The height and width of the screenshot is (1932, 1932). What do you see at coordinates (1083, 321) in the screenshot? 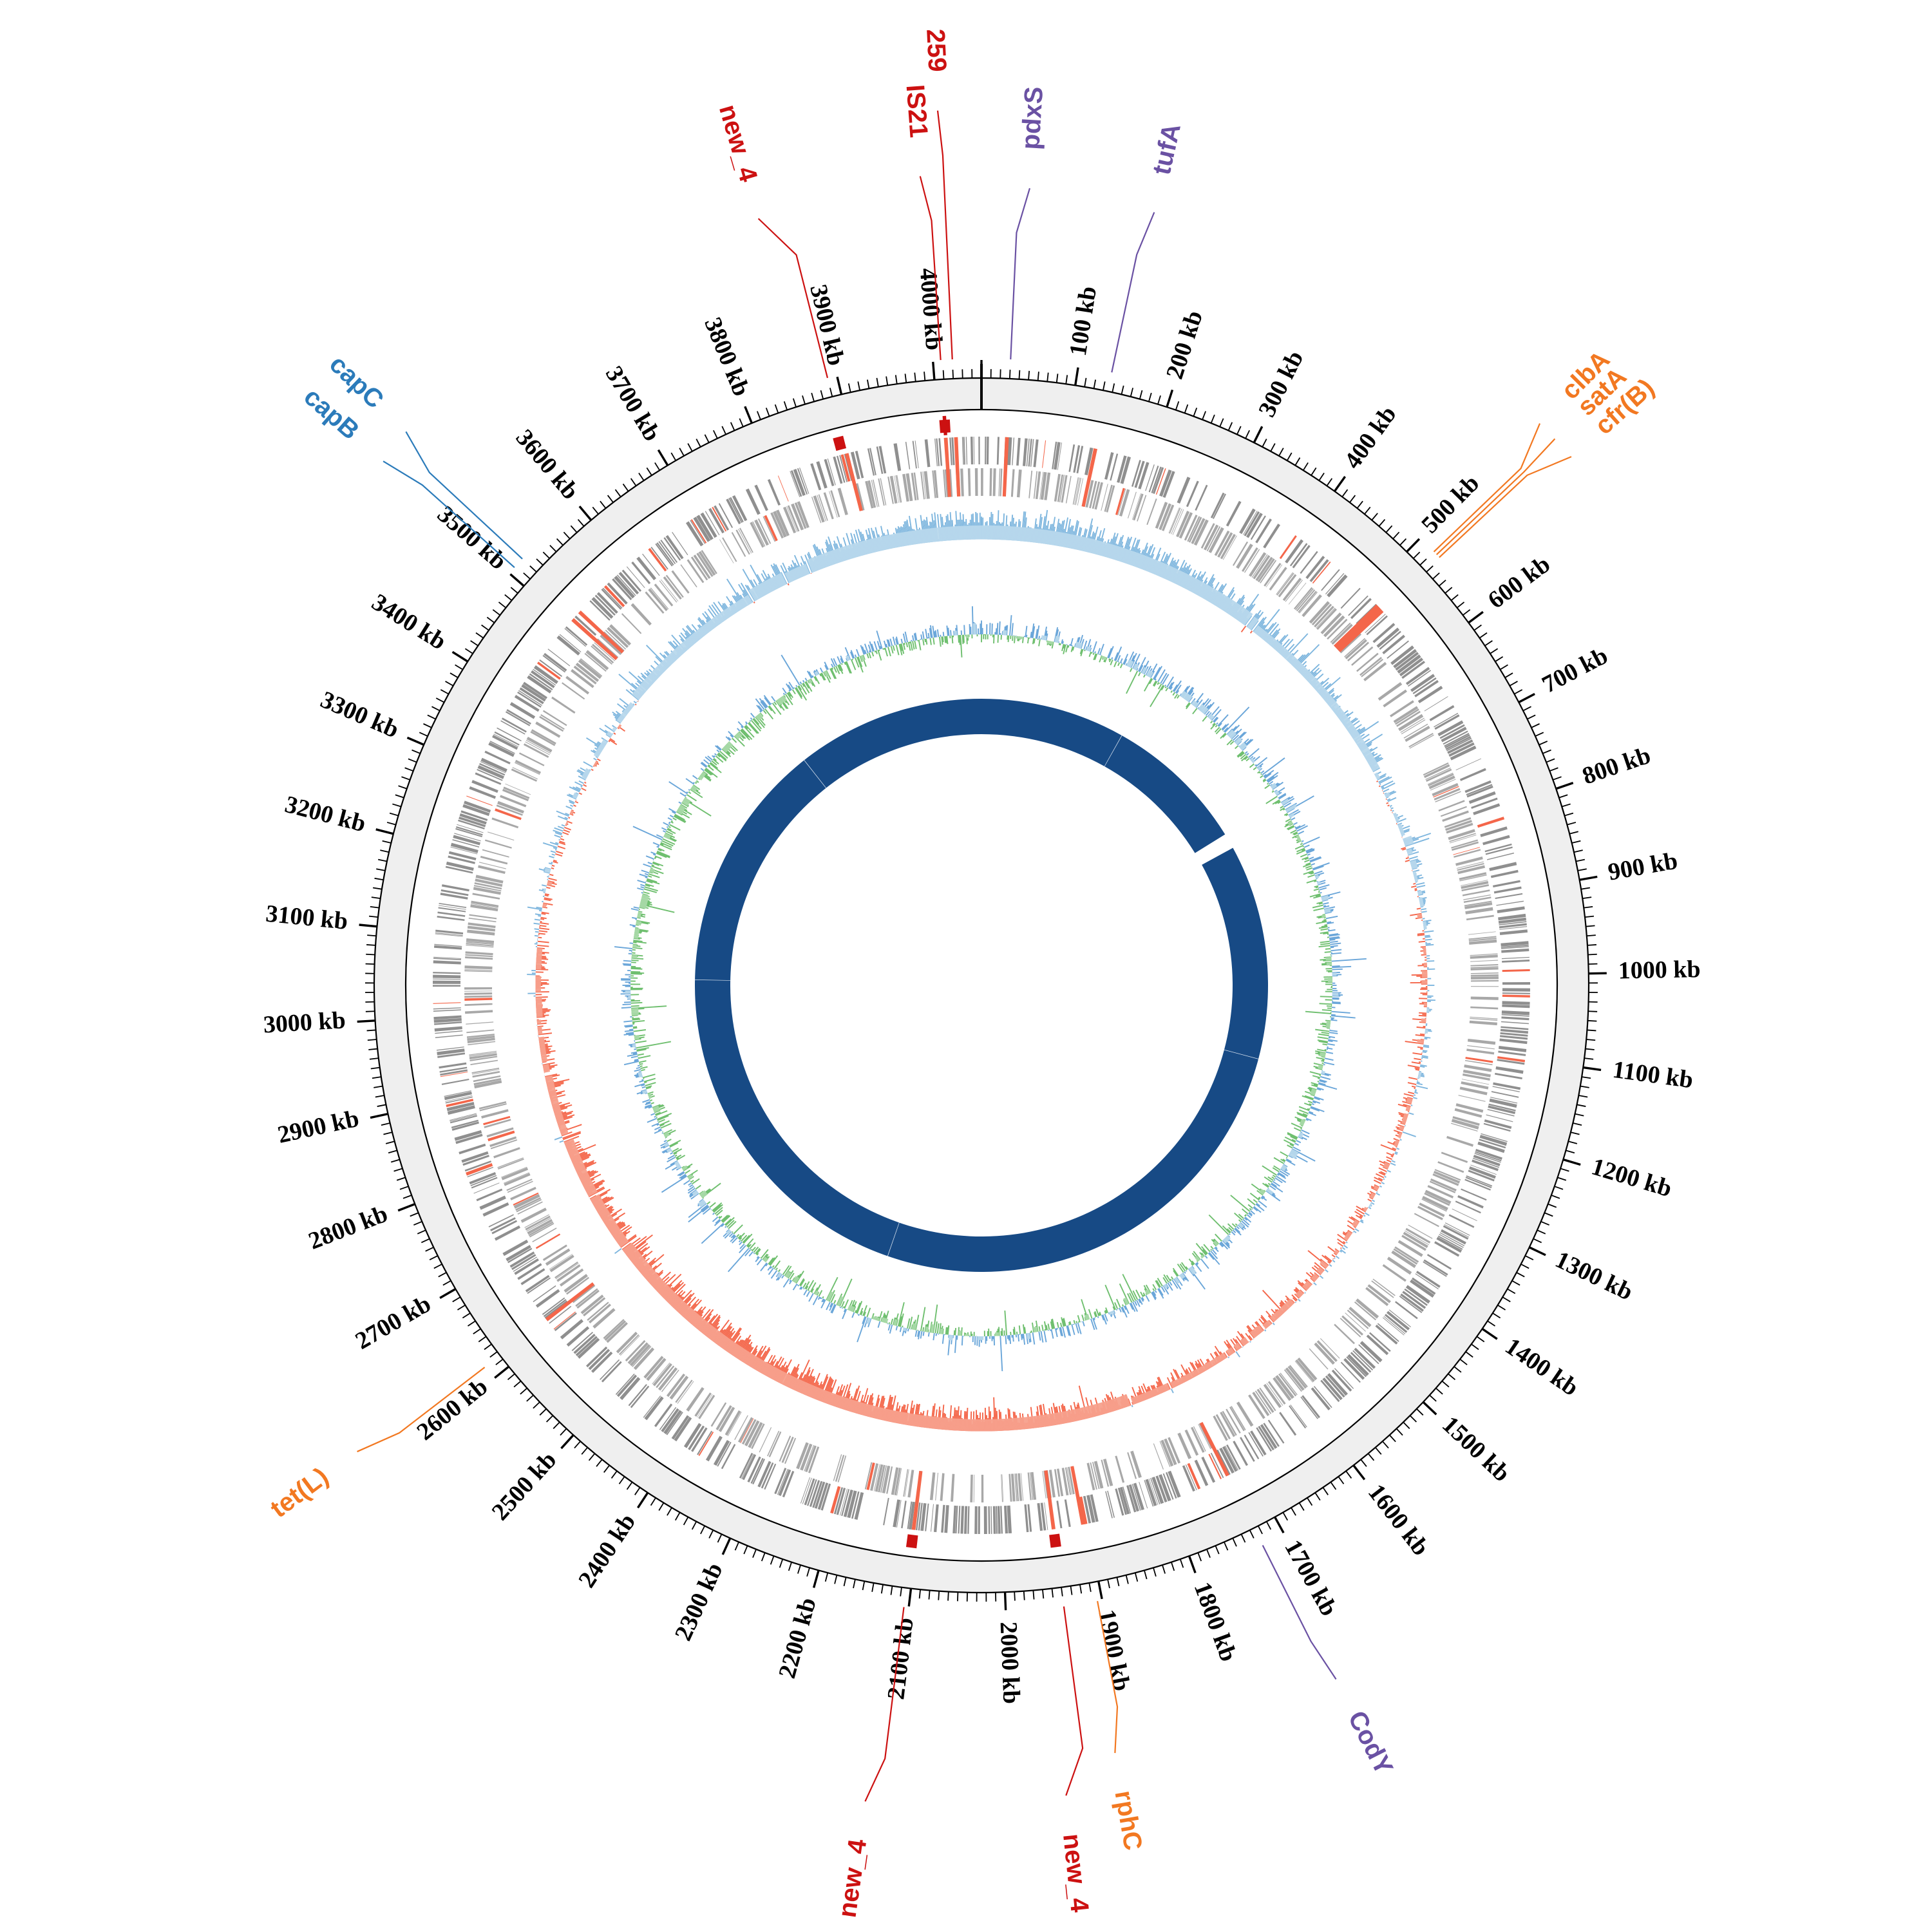
I see `ruler-tick-label: 100 kb` at bounding box center [1083, 321].